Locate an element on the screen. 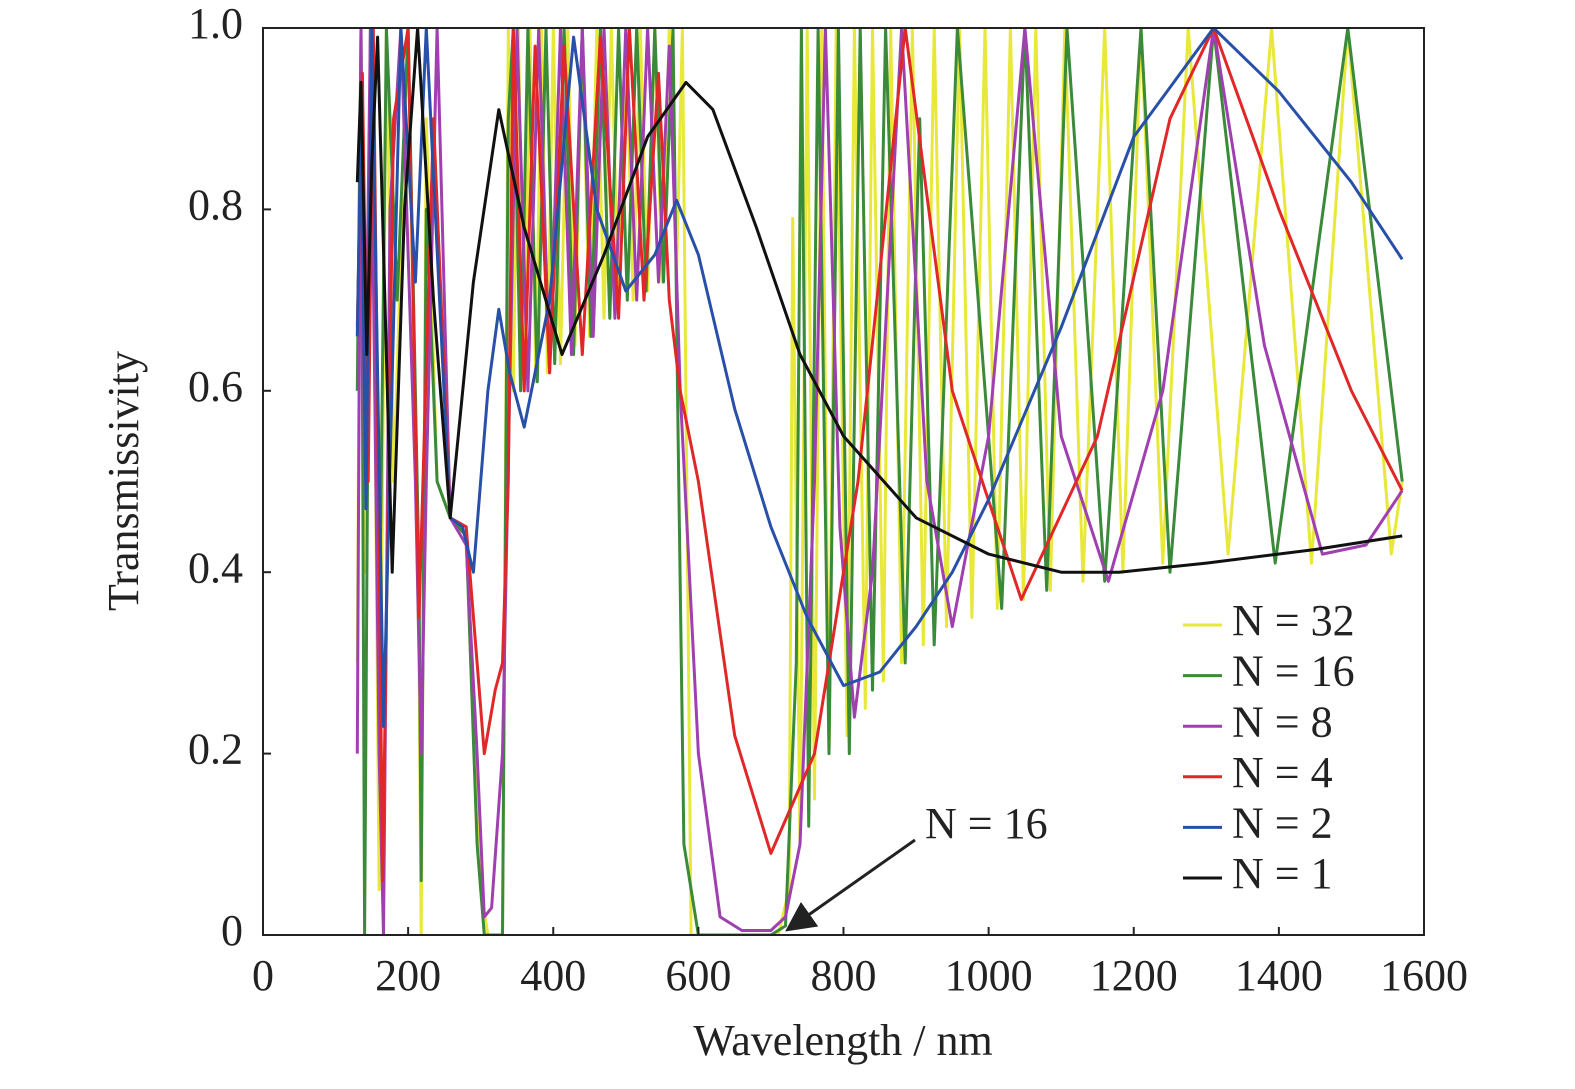 The image size is (1575, 1089). x-tick-label: 1000 is located at coordinates (989, 975).